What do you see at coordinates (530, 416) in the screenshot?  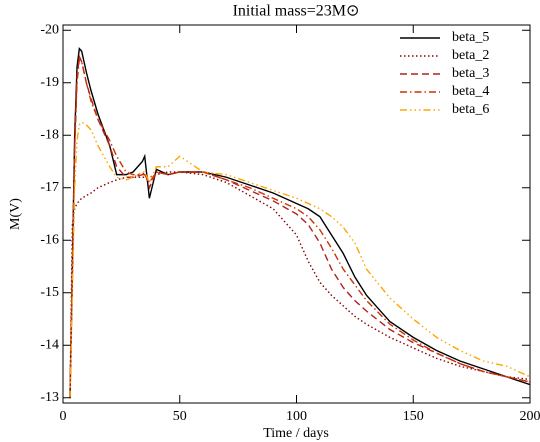 I see `x-tick-label: 200` at bounding box center [530, 416].